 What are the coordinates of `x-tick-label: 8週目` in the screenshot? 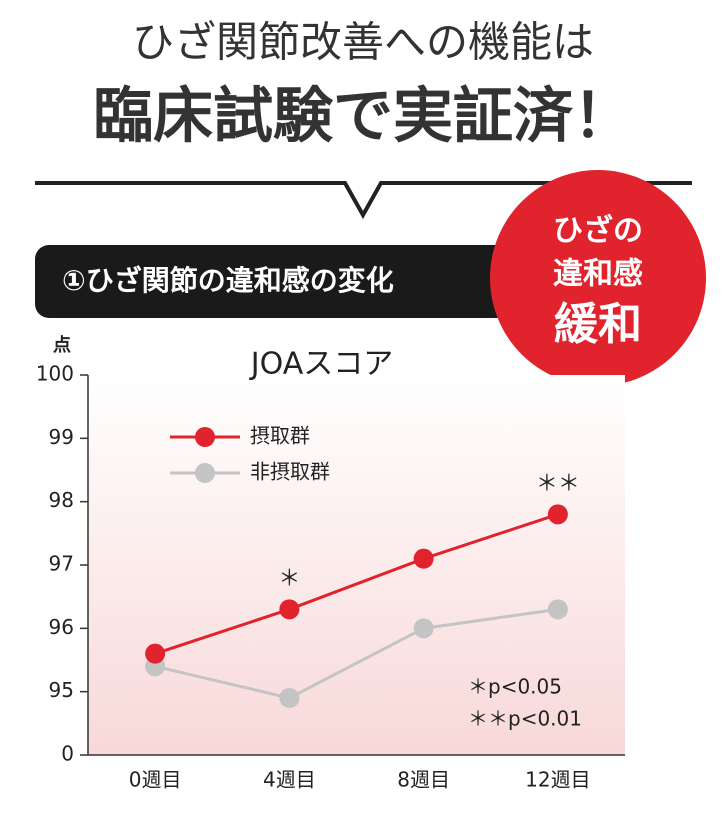 It's located at (423, 780).